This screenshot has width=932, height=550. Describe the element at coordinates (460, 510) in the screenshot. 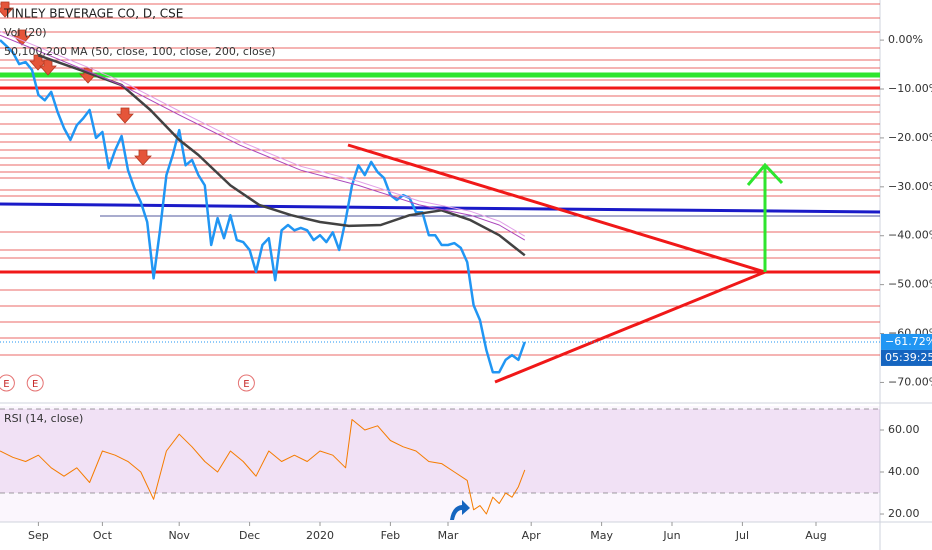

I see `buy-arrow` at that location.